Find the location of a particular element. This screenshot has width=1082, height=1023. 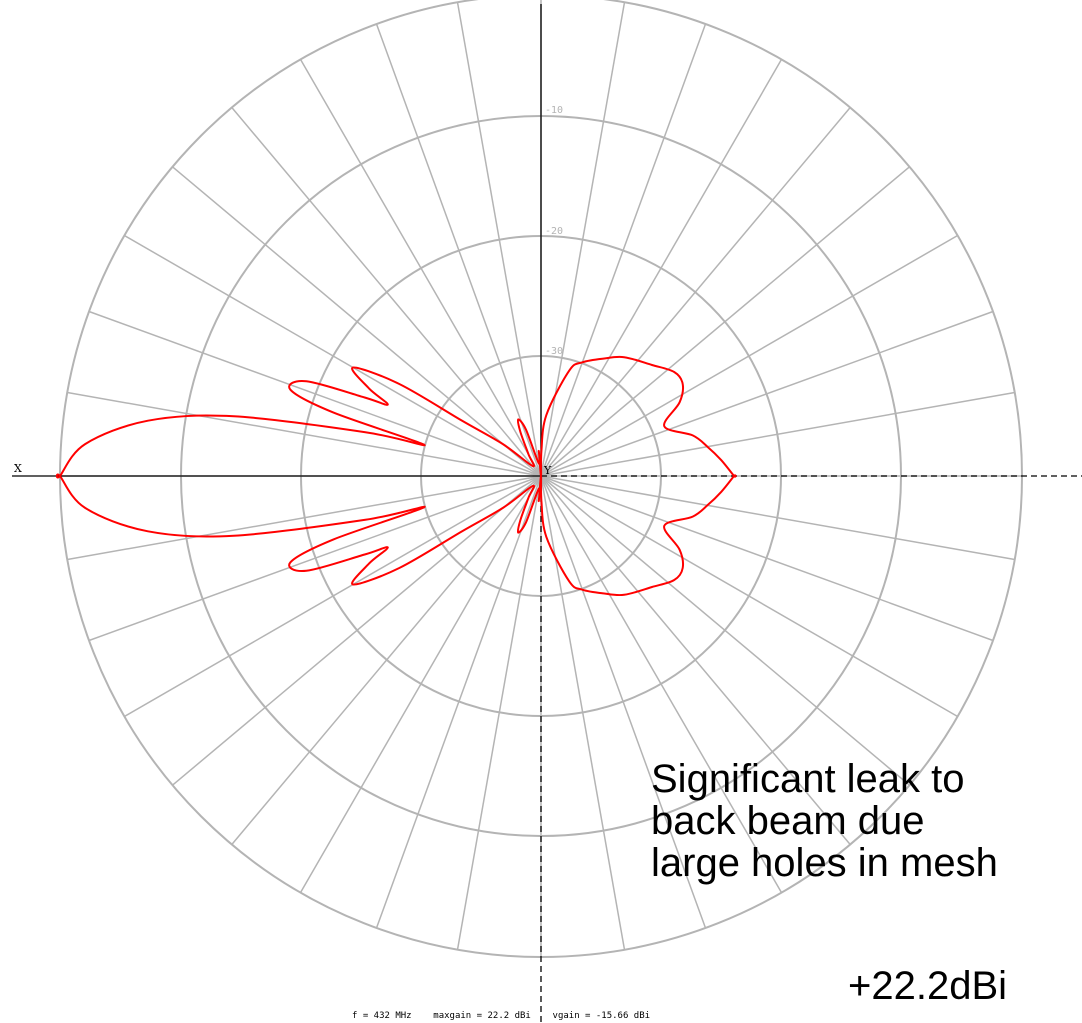

ring-label: -10 is located at coordinates (554, 110).